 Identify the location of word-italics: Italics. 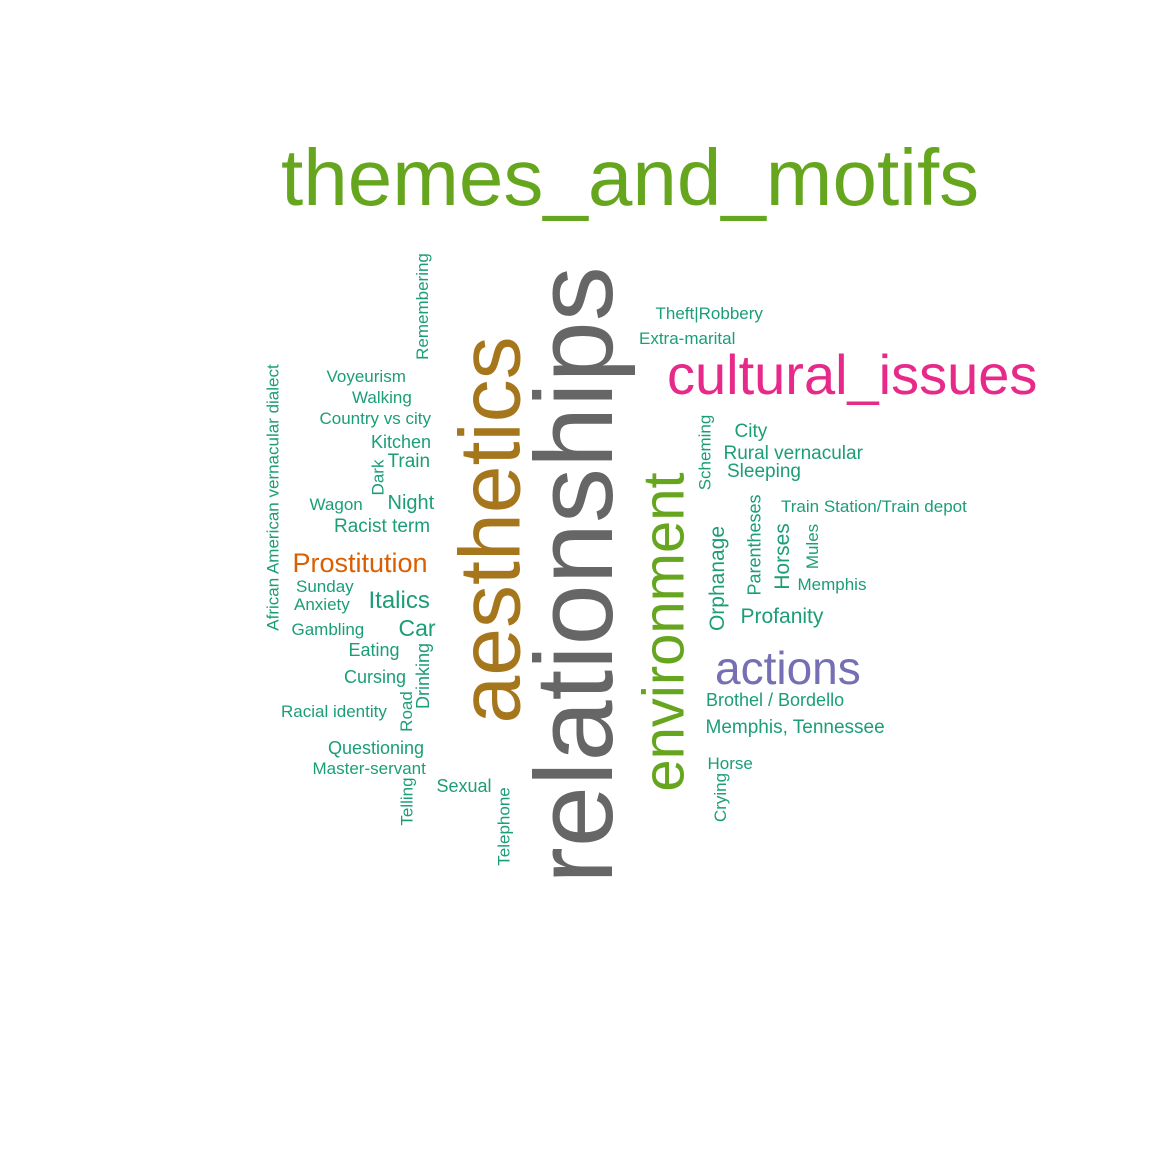
(399, 600).